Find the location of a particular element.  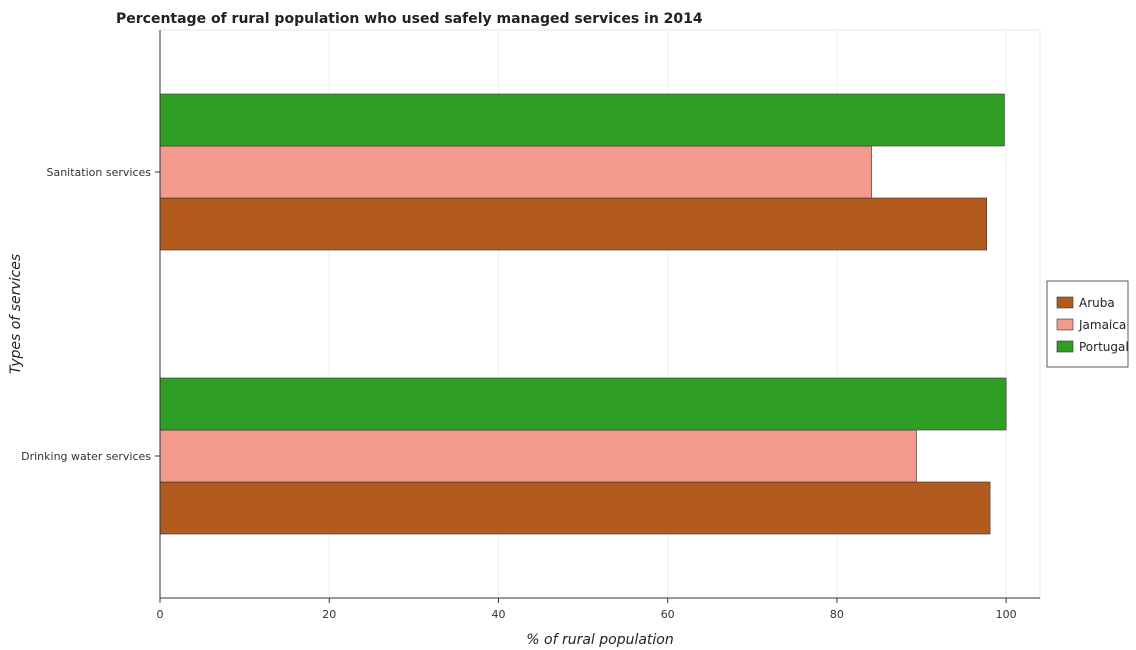

legend-label-aruba: Aruba is located at coordinates (1097, 303).